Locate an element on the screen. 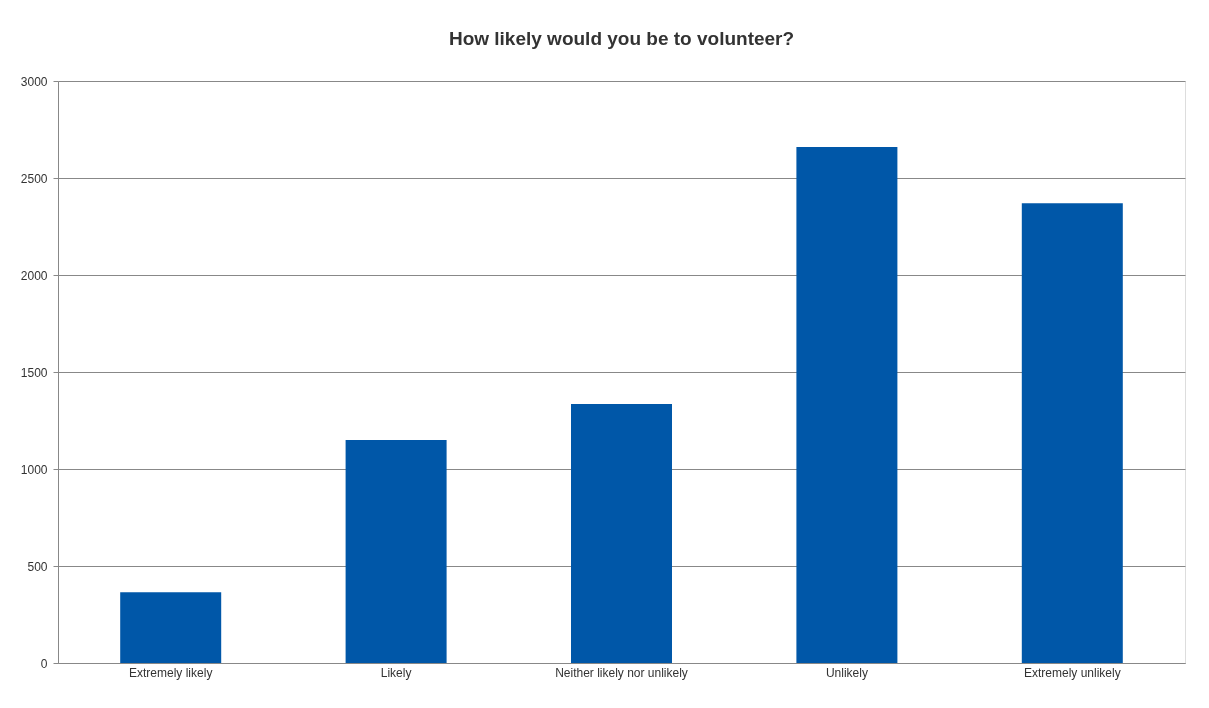 This screenshot has width=1209, height=708. y-tick-label: 500 is located at coordinates (37, 566).